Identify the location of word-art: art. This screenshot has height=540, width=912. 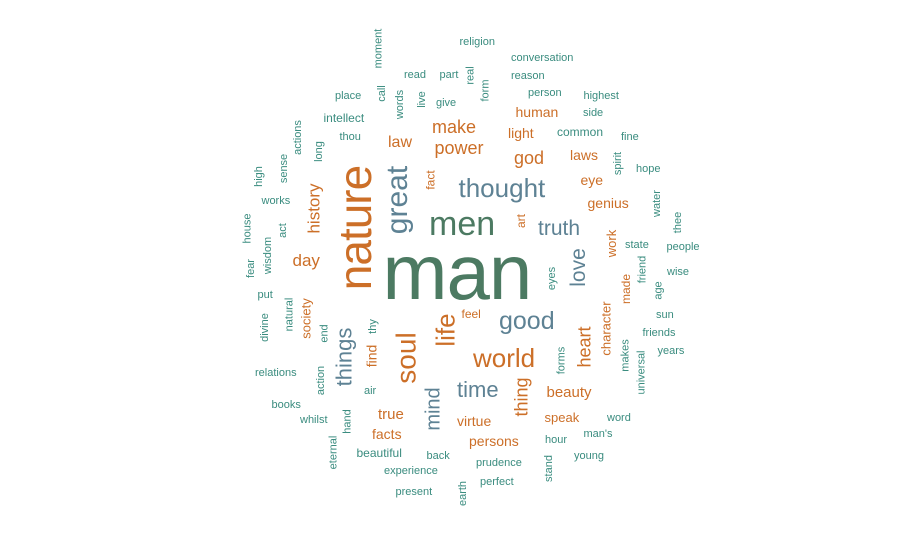
(521, 221).